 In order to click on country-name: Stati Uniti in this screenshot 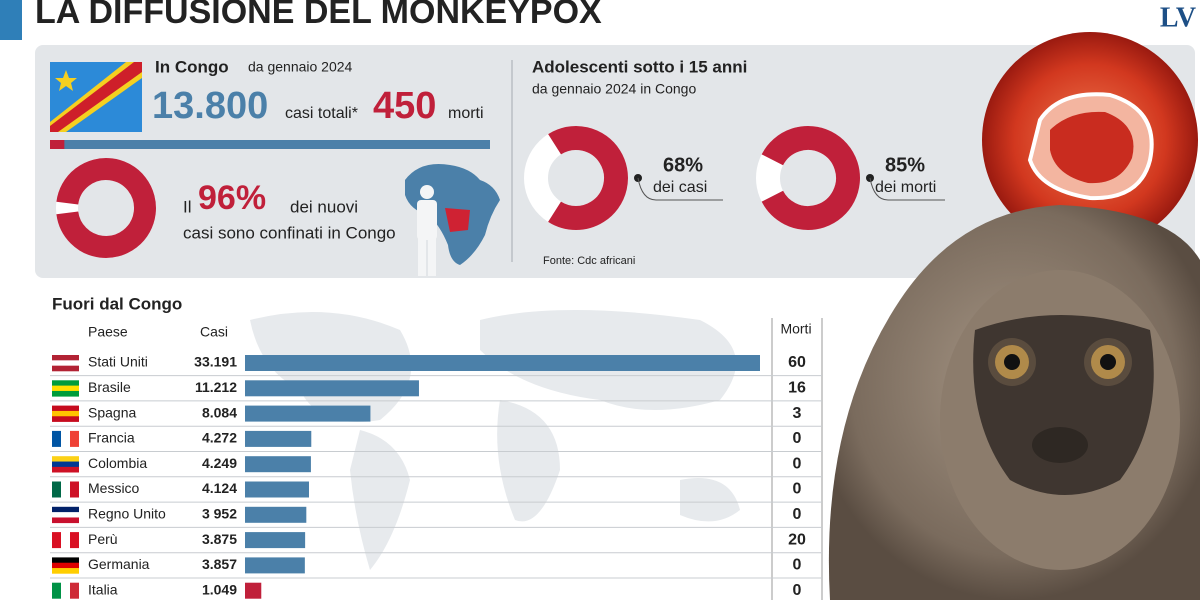, I will do `click(118, 362)`.